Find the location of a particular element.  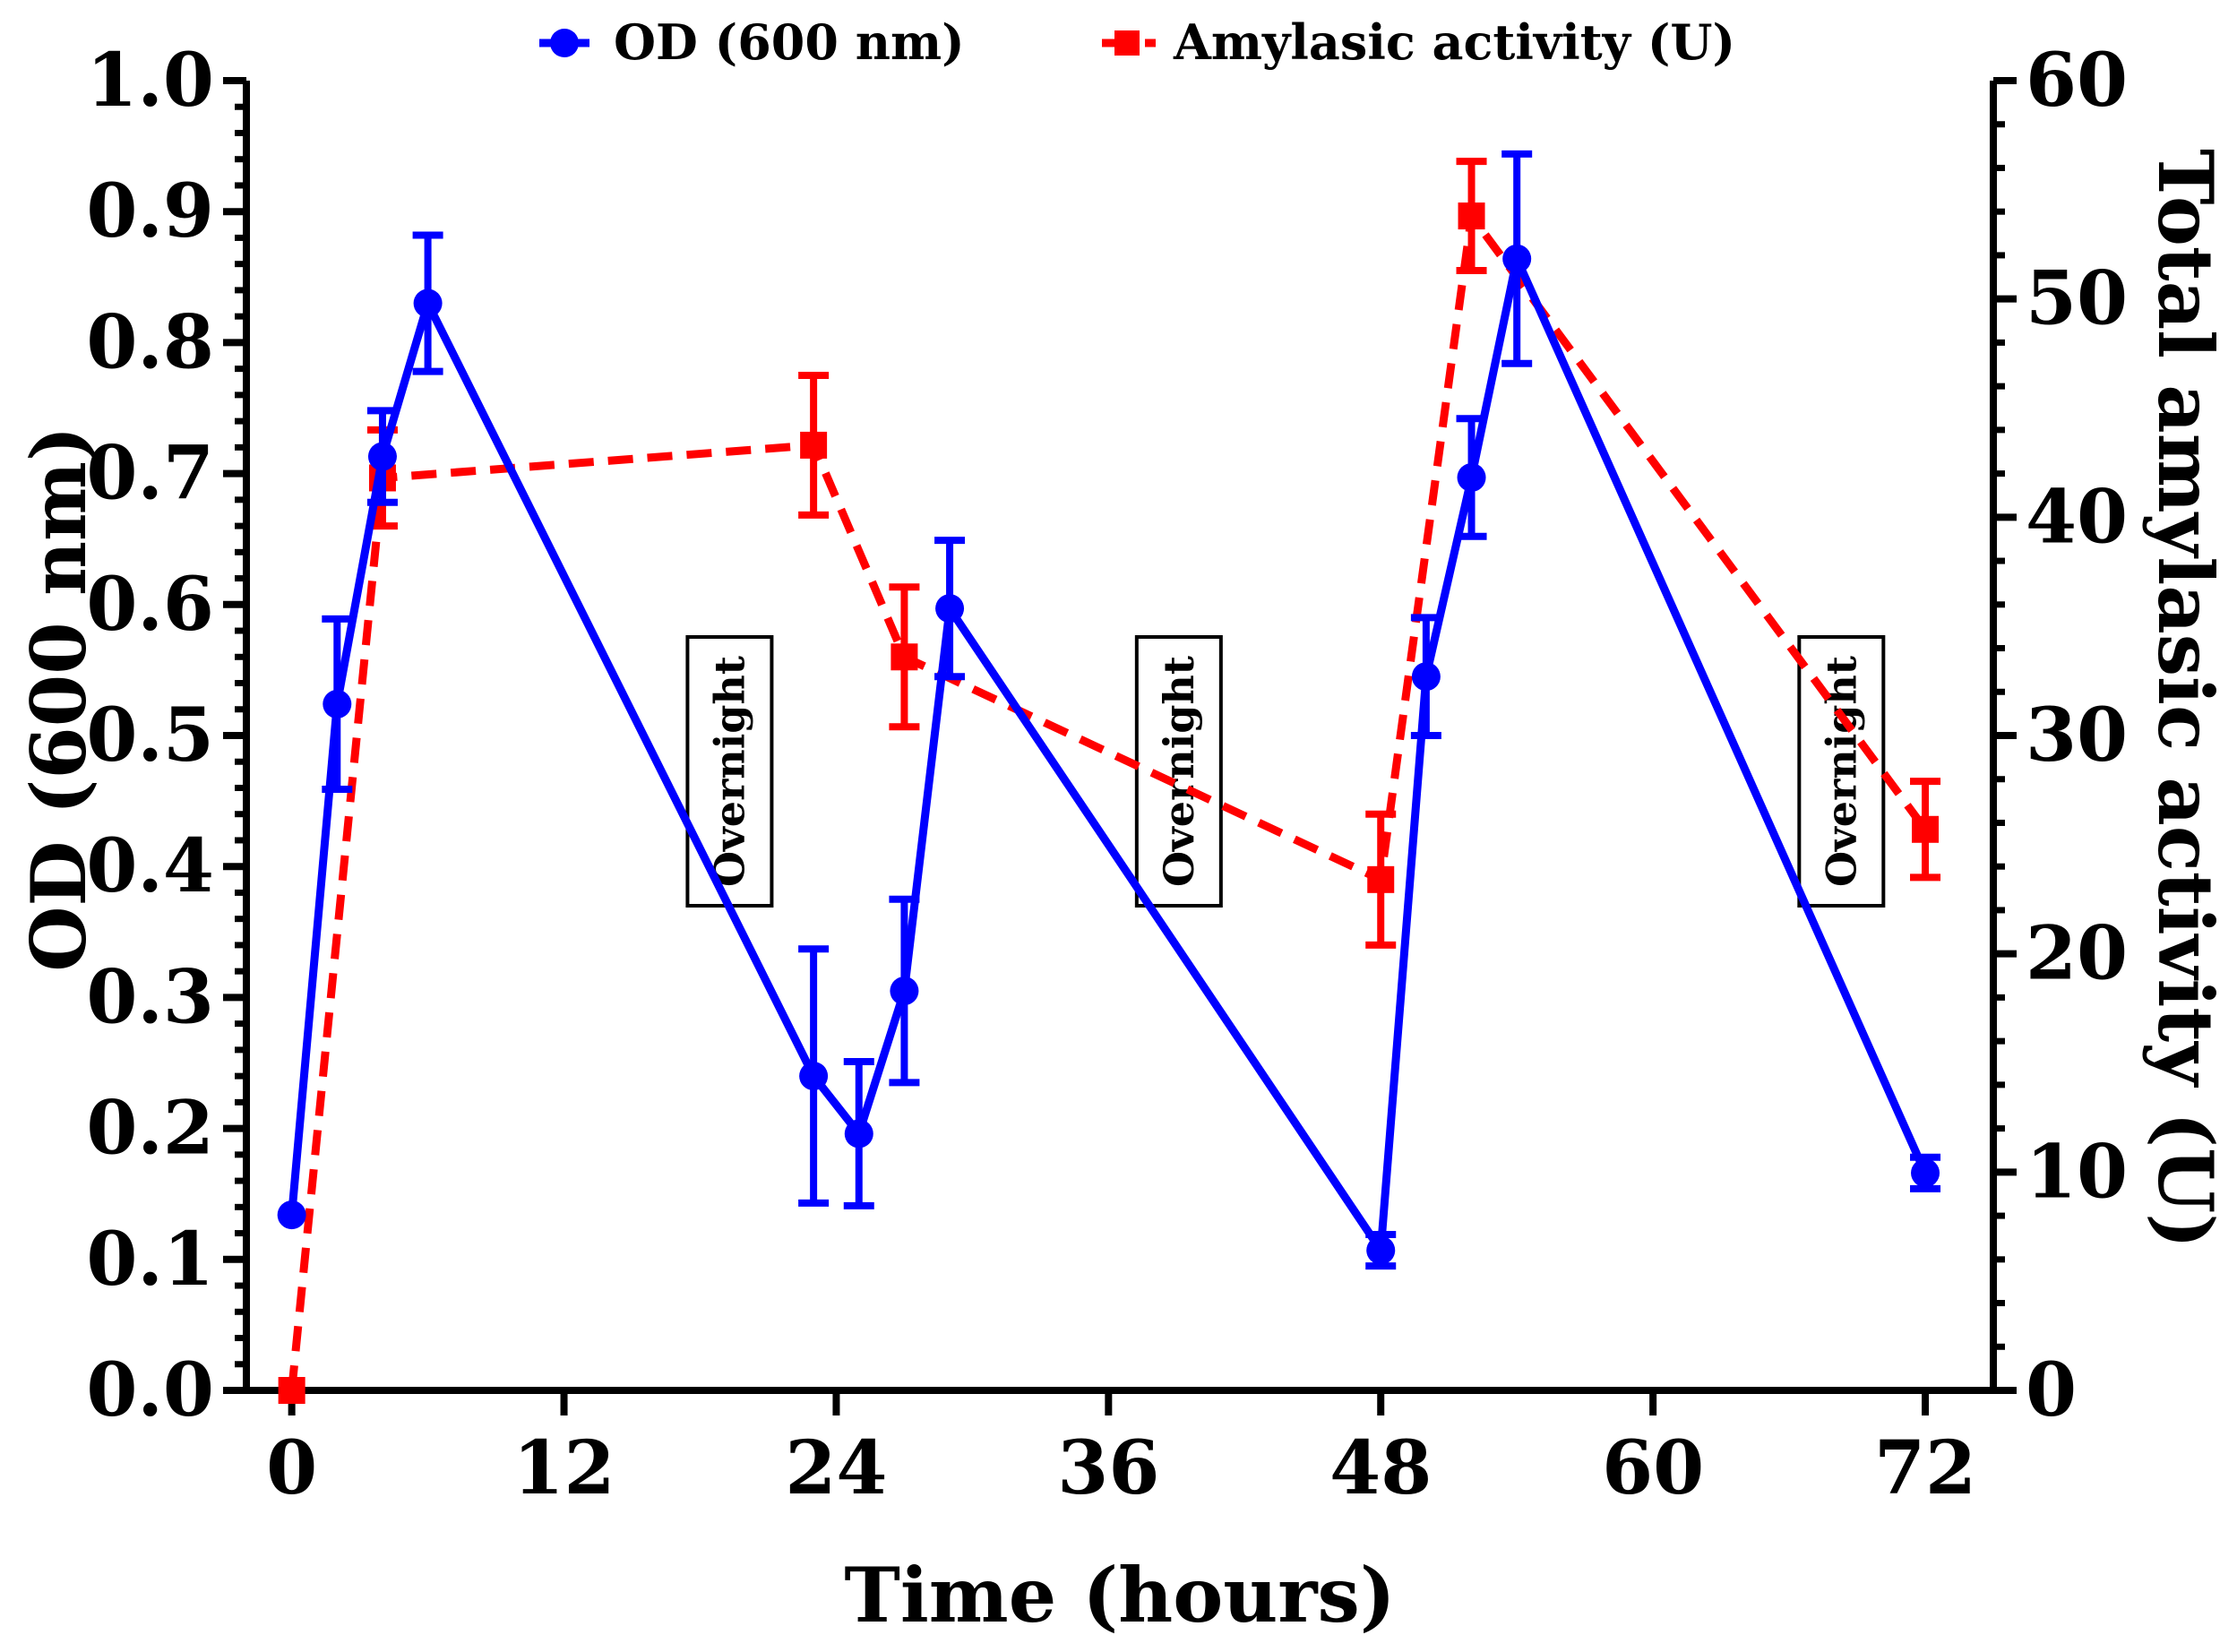

y-tick-label: 0.5 is located at coordinates (150, 736).